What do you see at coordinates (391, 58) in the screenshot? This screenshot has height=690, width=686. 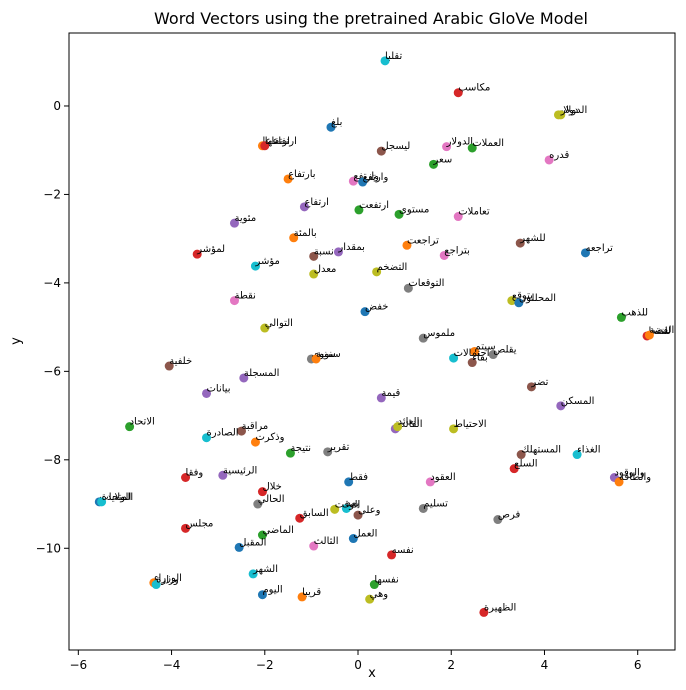 I see `data-point: تقلبا` at bounding box center [391, 58].